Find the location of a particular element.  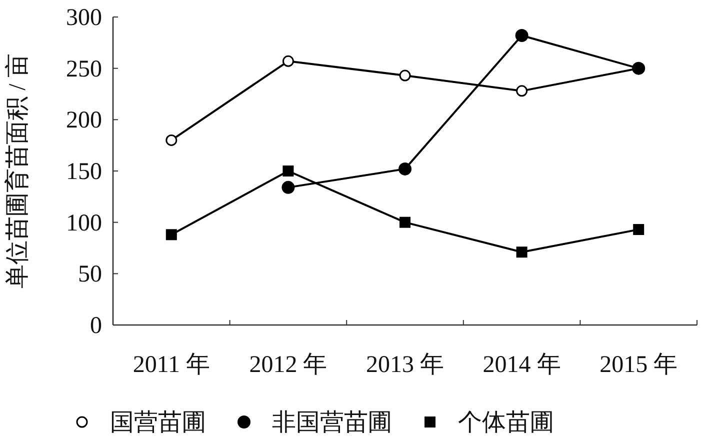

x-tick-label: 2011 年 is located at coordinates (171, 365).